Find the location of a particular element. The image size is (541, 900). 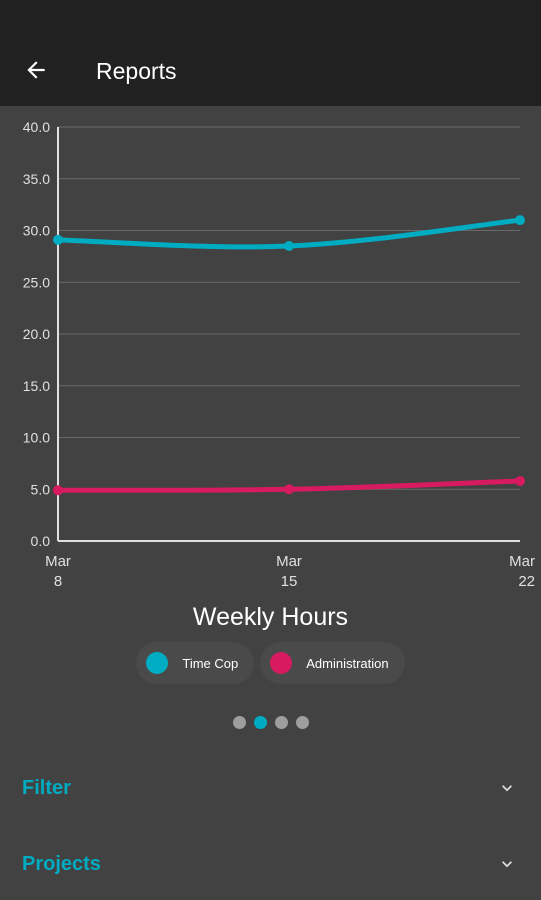

projects-label: Projects is located at coordinates (61, 864).